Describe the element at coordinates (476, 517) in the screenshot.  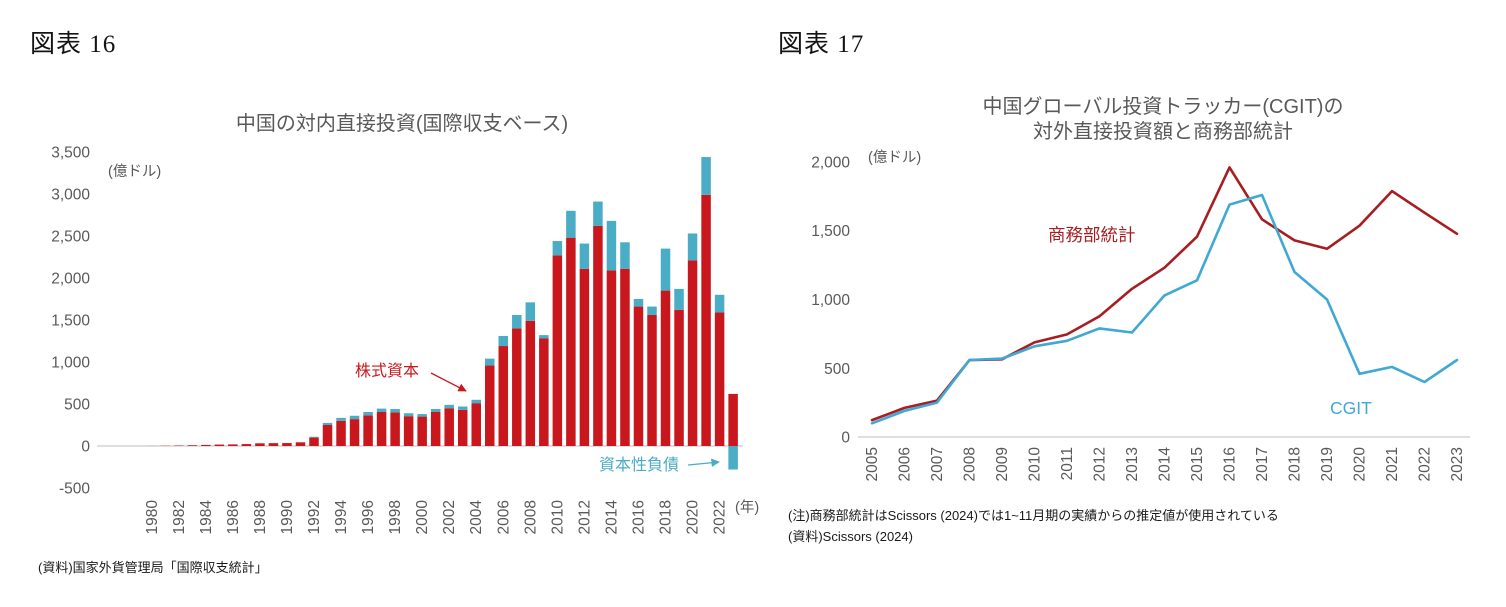
I see `chart16-x-tick-label: 2004` at that location.